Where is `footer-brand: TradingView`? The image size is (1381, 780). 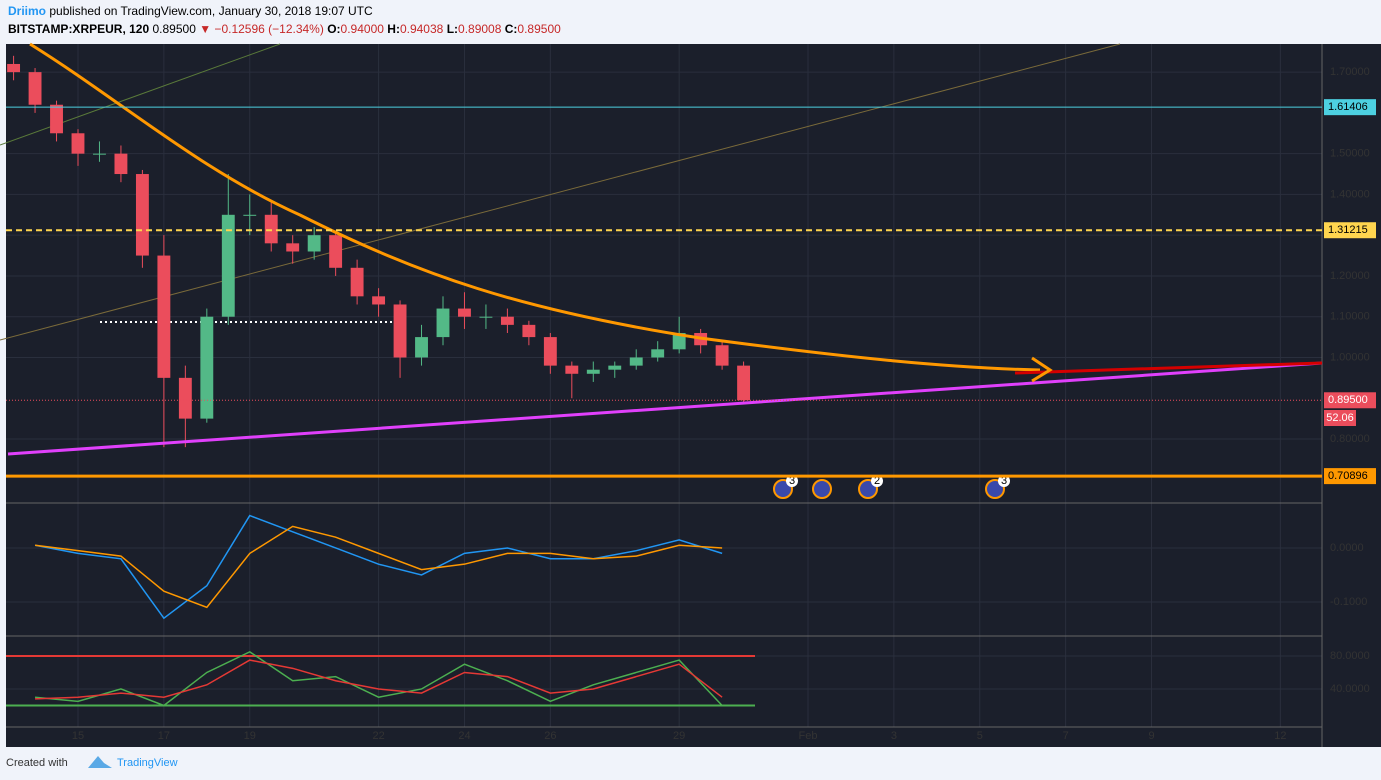 footer-brand: TradingView is located at coordinates (147, 763).